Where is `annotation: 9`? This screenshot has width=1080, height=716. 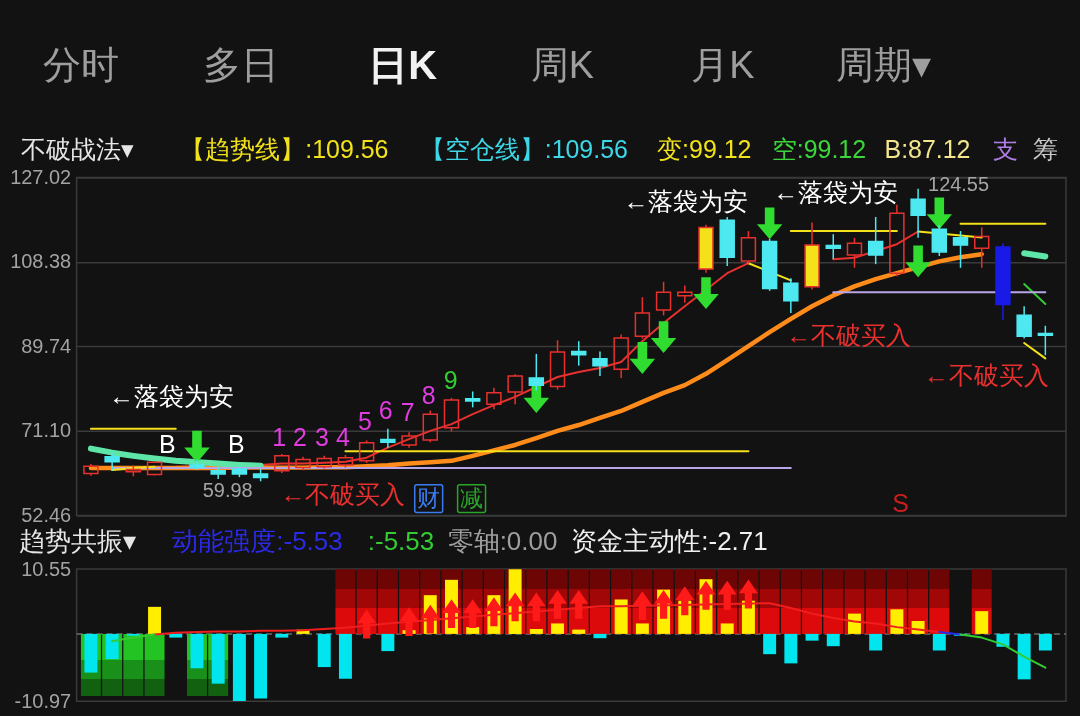 annotation: 9 is located at coordinates (450, 379).